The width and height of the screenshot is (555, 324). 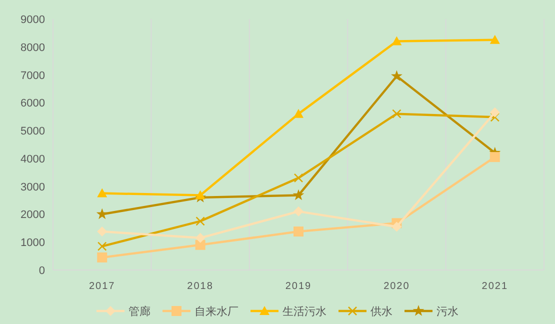 What do you see at coordinates (447, 311) in the screenshot?
I see `legend-label: 污水` at bounding box center [447, 311].